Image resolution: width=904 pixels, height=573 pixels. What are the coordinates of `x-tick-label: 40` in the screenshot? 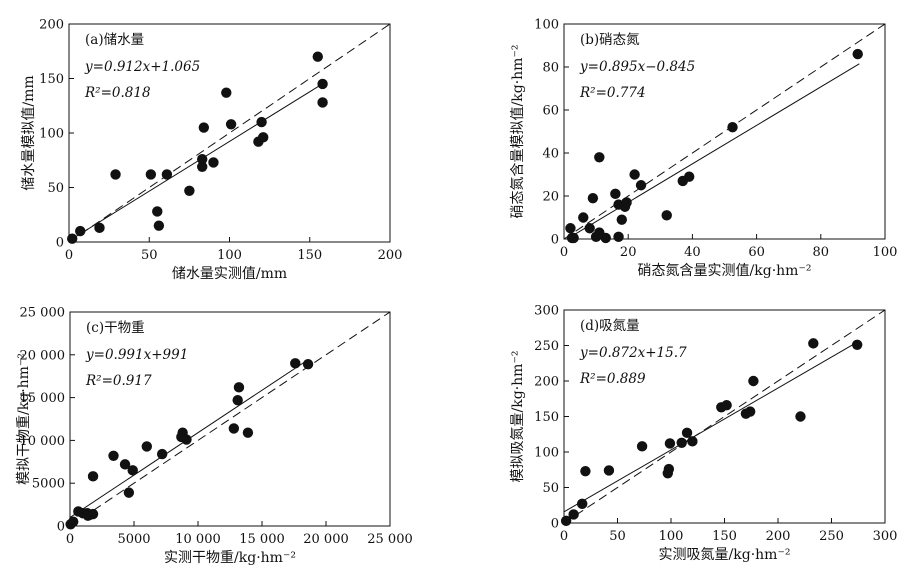 It's located at (692, 252).